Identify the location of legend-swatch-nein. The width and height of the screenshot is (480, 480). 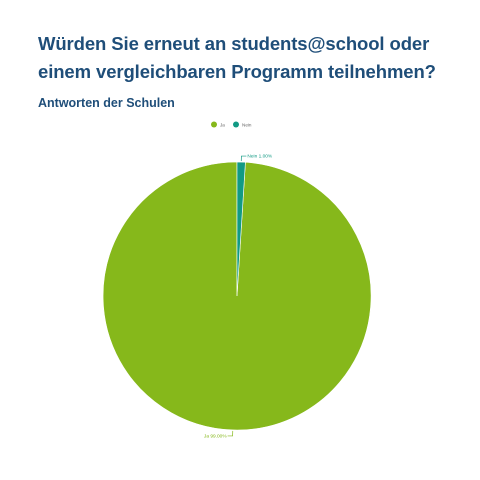
(236, 124).